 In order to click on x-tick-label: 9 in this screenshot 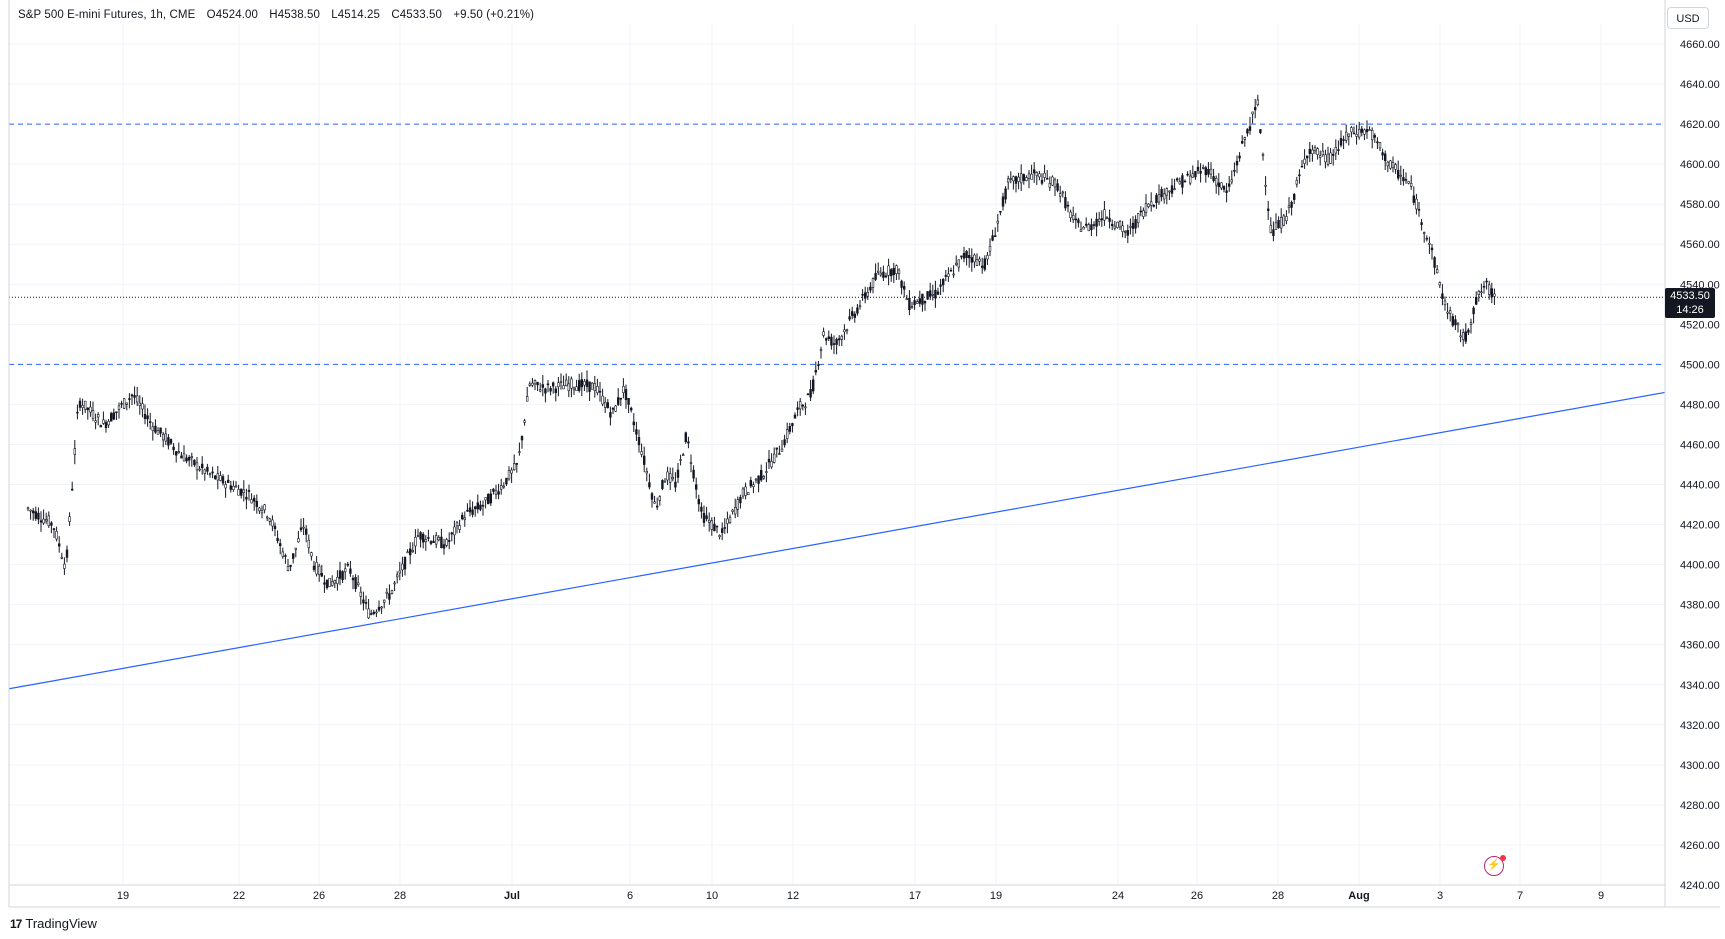, I will do `click(1601, 896)`.